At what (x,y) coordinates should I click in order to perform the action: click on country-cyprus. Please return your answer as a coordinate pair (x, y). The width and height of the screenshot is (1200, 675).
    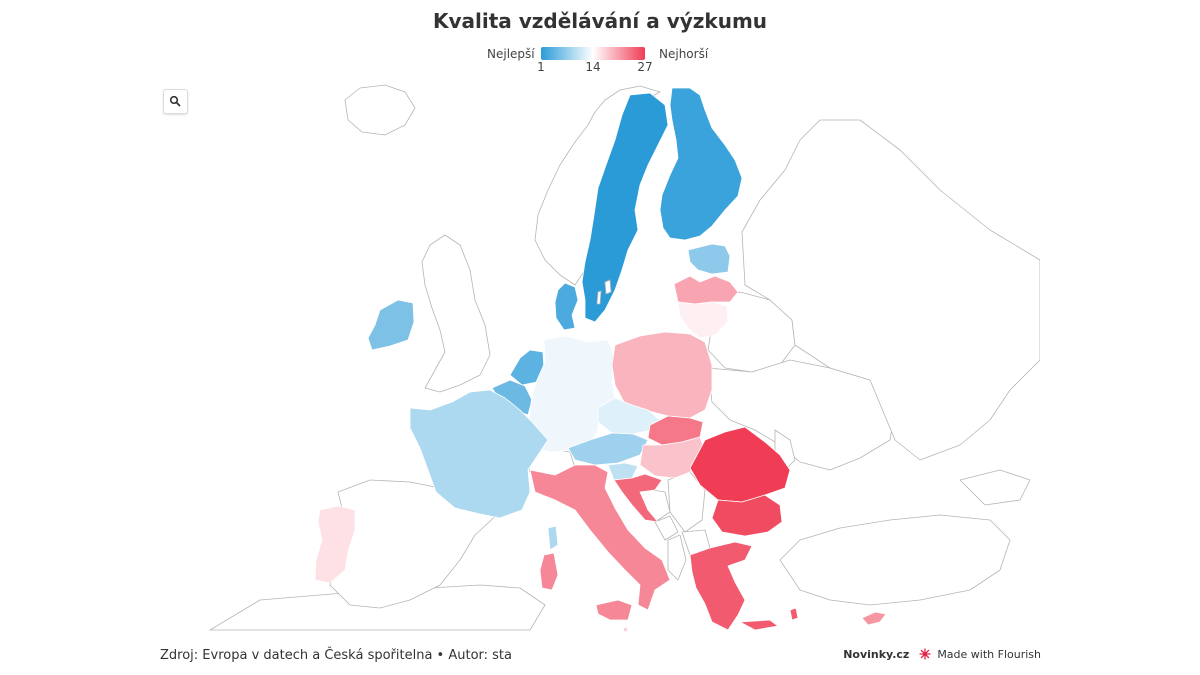
    Looking at the image, I should click on (874, 618).